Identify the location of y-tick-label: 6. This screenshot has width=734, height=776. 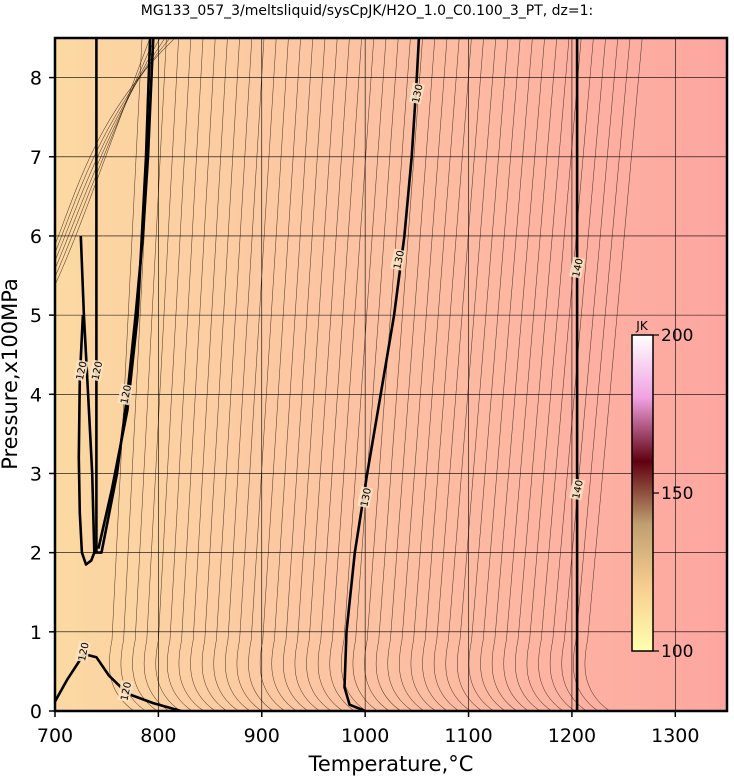
(36, 237).